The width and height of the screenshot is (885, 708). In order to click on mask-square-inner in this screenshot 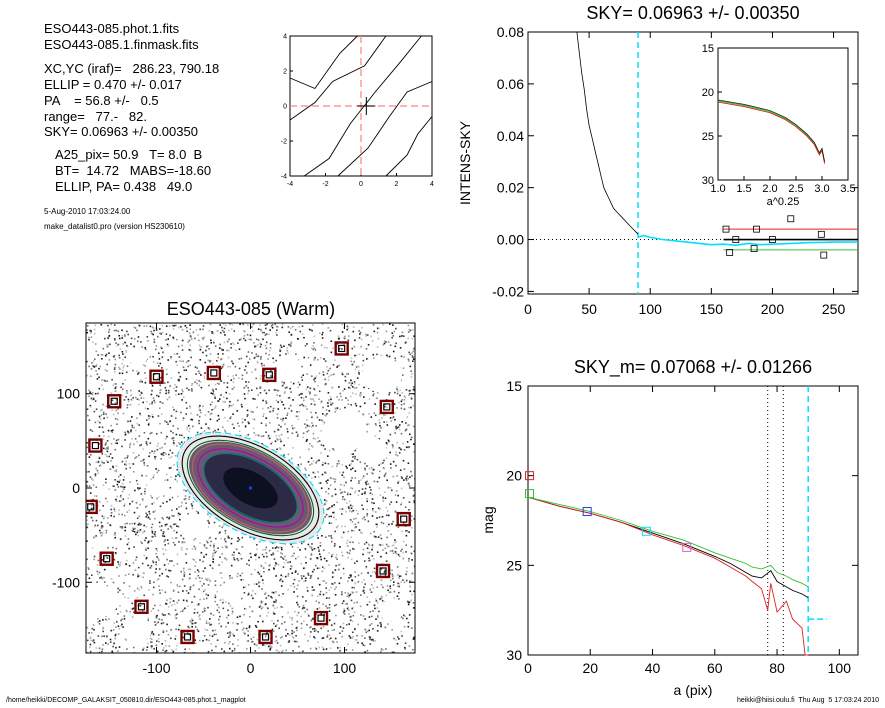, I will do `click(91, 507)`.